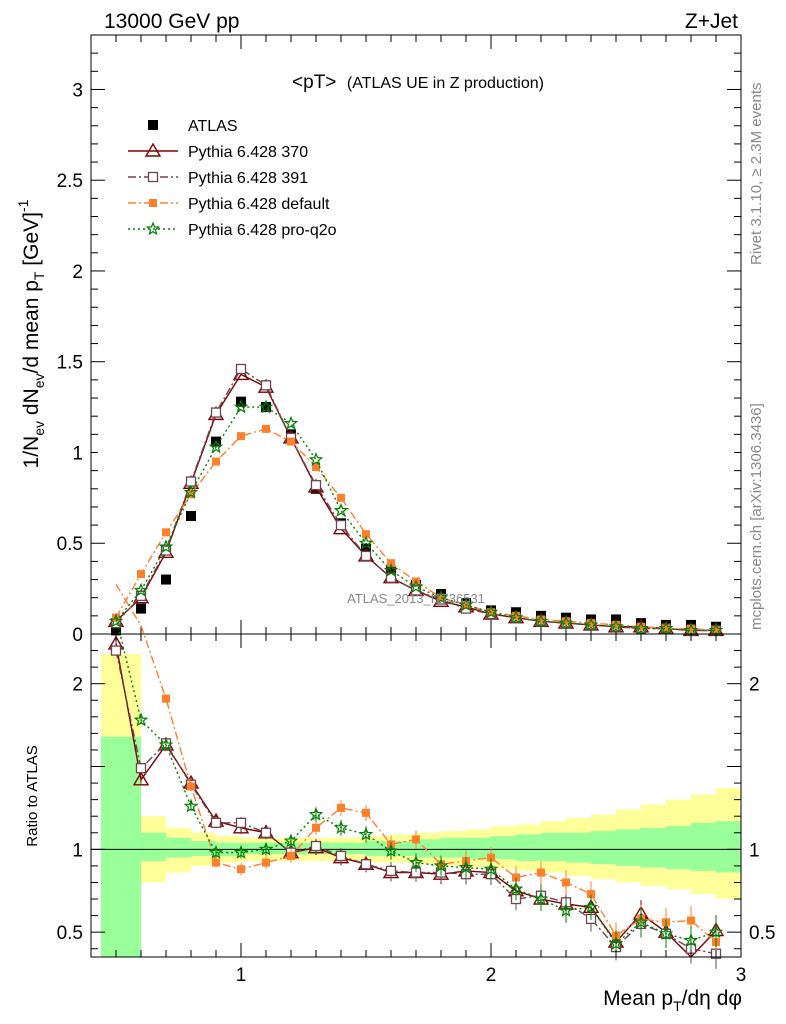 The height and width of the screenshot is (1024, 786). I want to click on y-tick-label: 0.5, so click(70, 544).